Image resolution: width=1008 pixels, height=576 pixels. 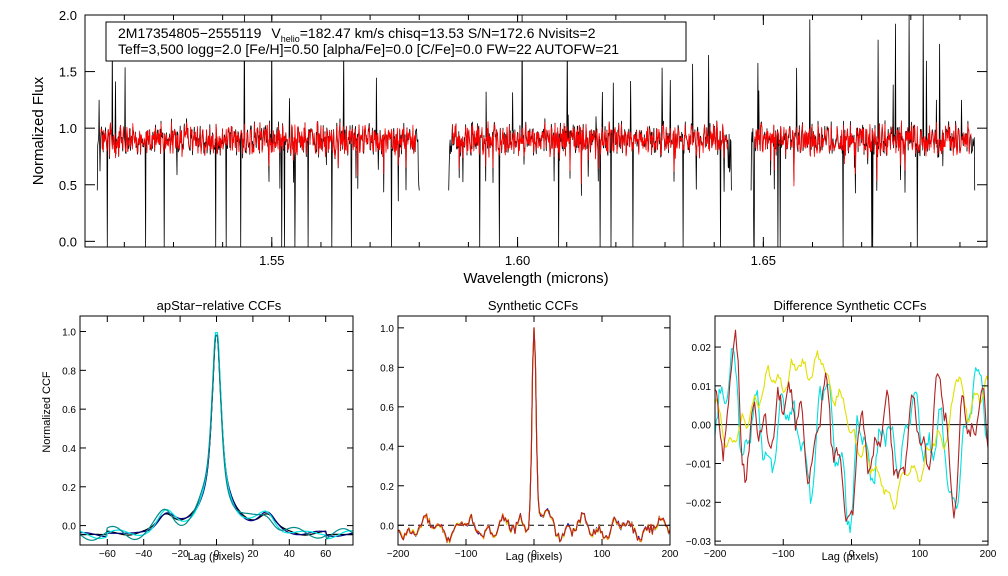 I want to click on spectrum-ytick-label: 2.0, so click(x=68, y=15).